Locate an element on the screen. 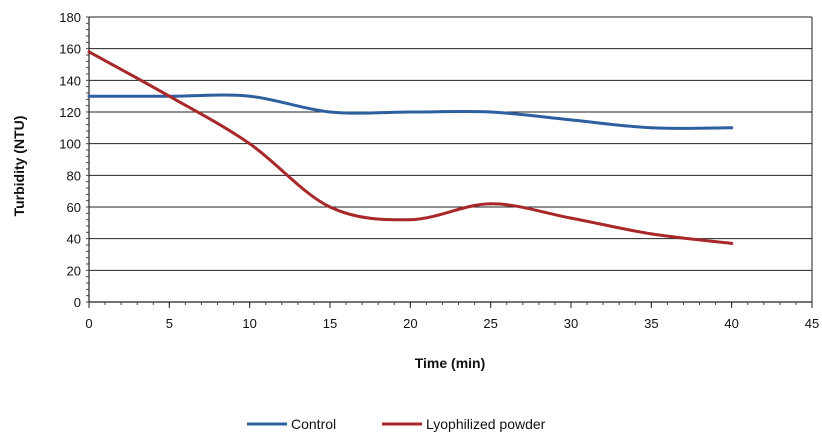 The width and height of the screenshot is (822, 441). legend-label-lyophilized-powder: Lyophilized powder is located at coordinates (486, 424).